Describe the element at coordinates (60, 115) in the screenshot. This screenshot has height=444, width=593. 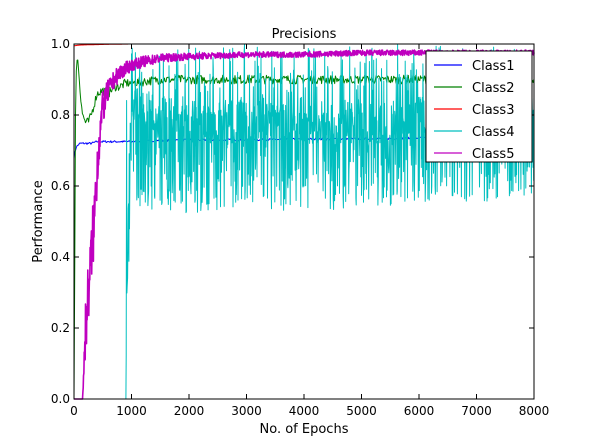
I see `y-tick-label: 0.8` at that location.